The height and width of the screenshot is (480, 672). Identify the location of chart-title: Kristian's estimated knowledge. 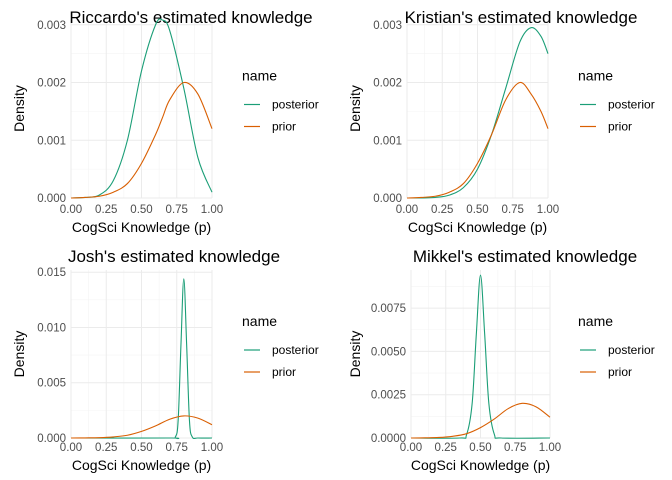
(521, 17).